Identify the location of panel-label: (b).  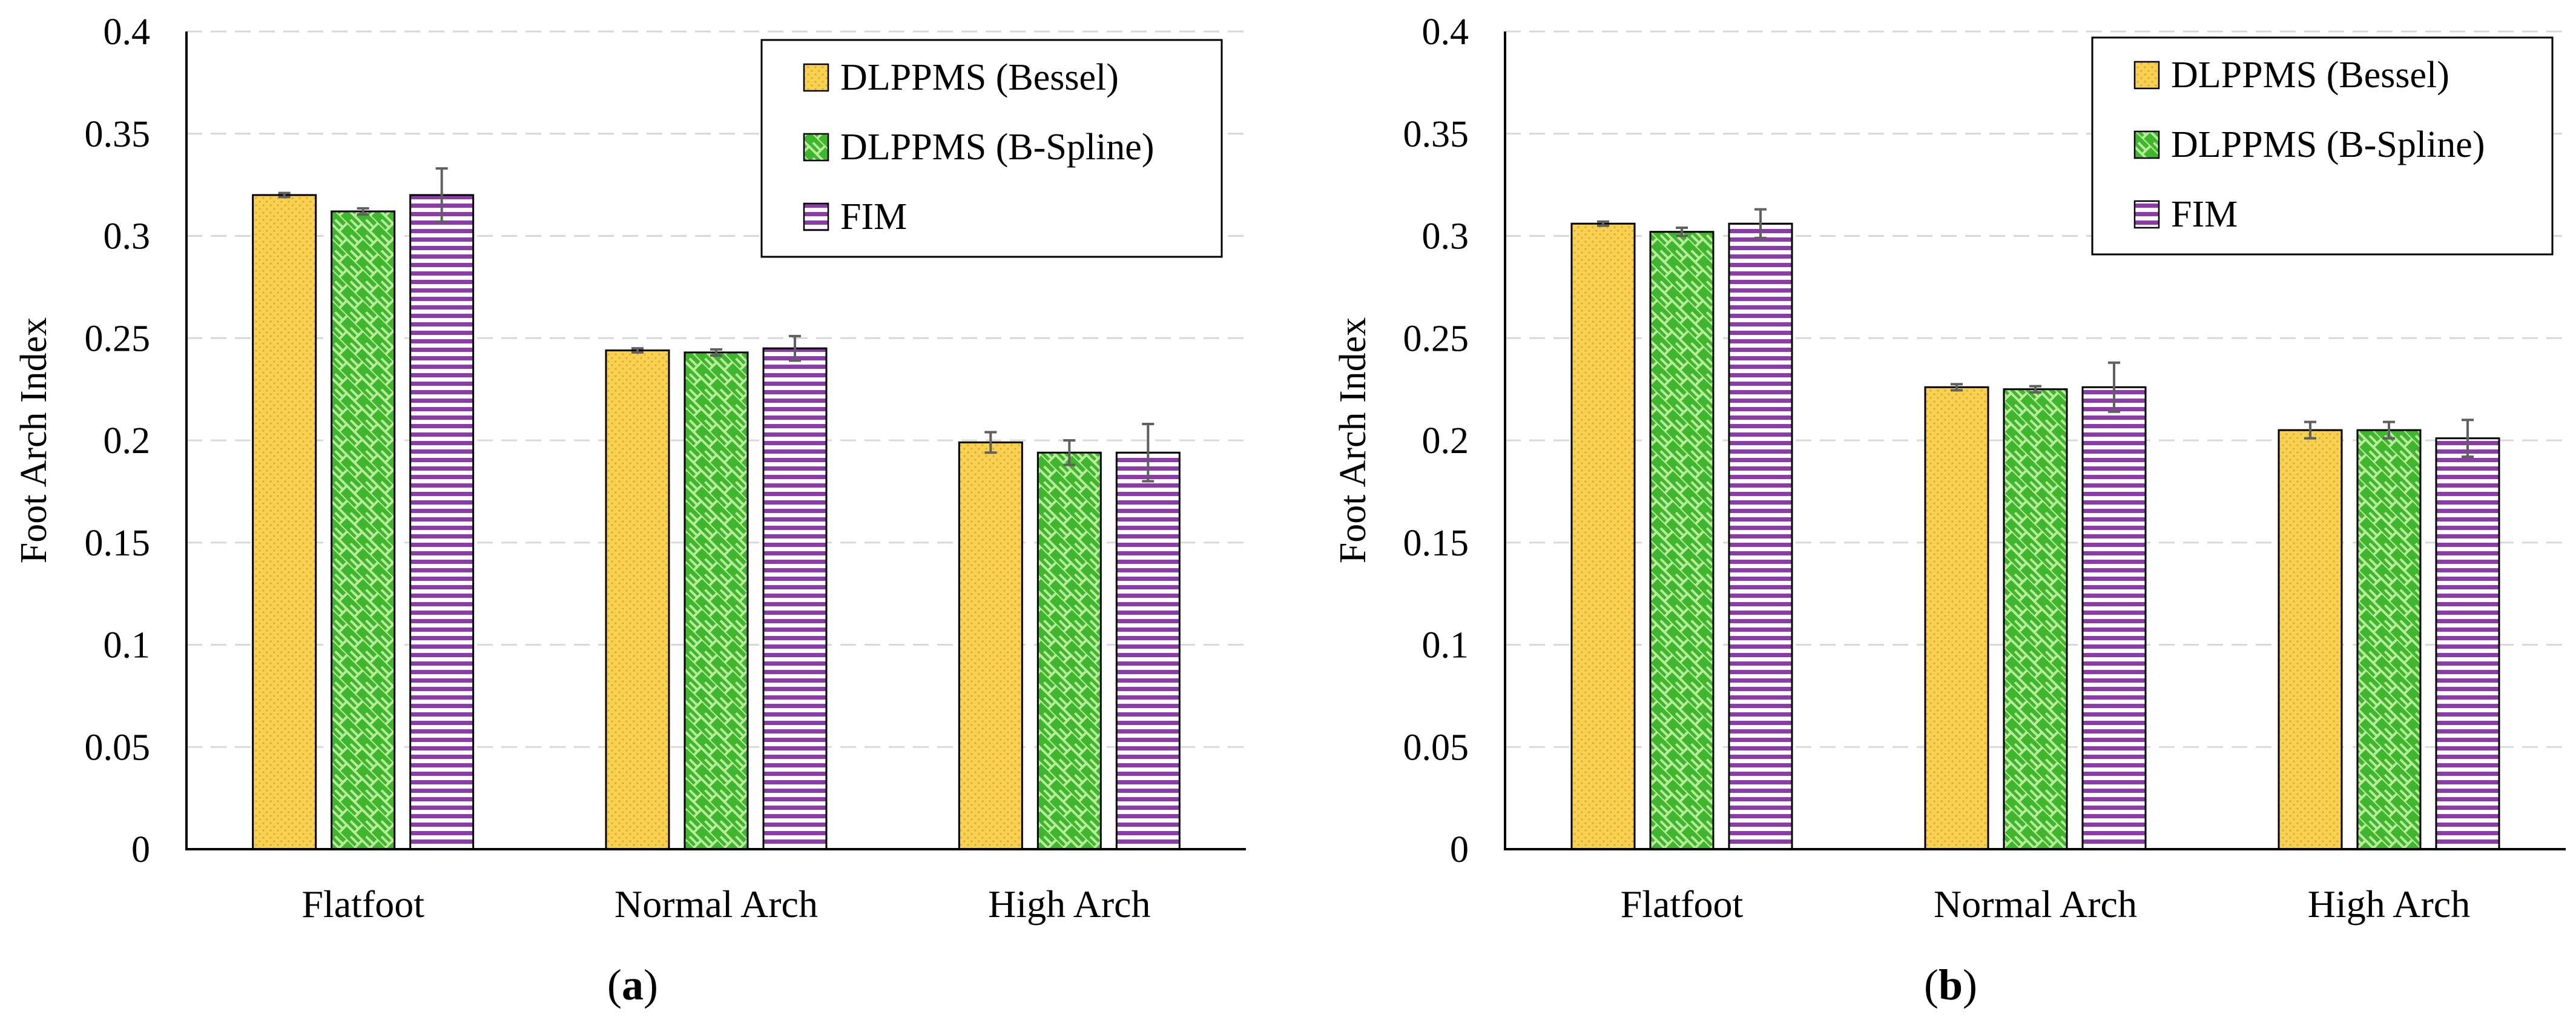
(1950, 985).